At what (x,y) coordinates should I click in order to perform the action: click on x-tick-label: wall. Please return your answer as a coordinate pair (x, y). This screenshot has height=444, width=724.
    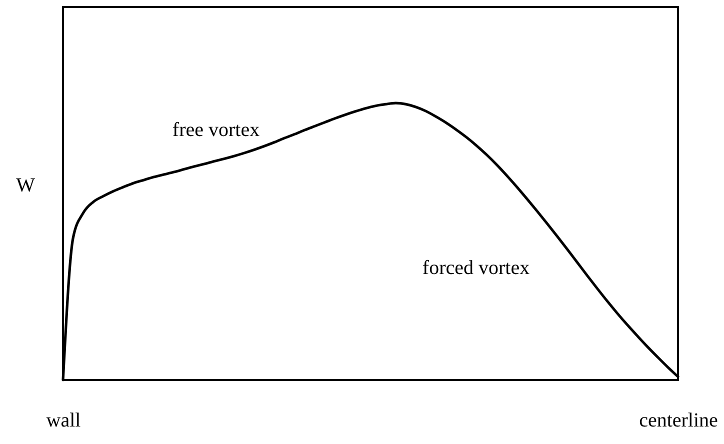
    Looking at the image, I should click on (64, 421).